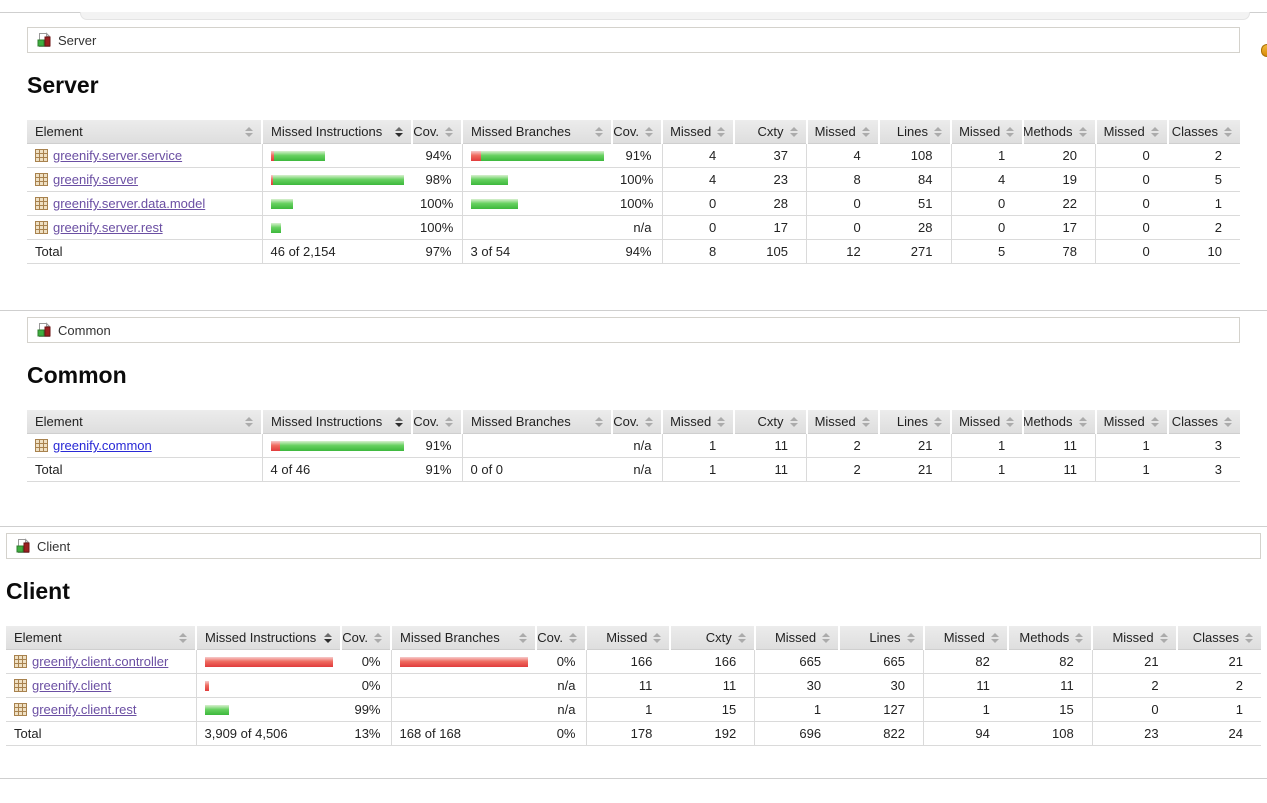  What do you see at coordinates (628, 709) in the screenshot?
I see `missed-cxty: 1` at bounding box center [628, 709].